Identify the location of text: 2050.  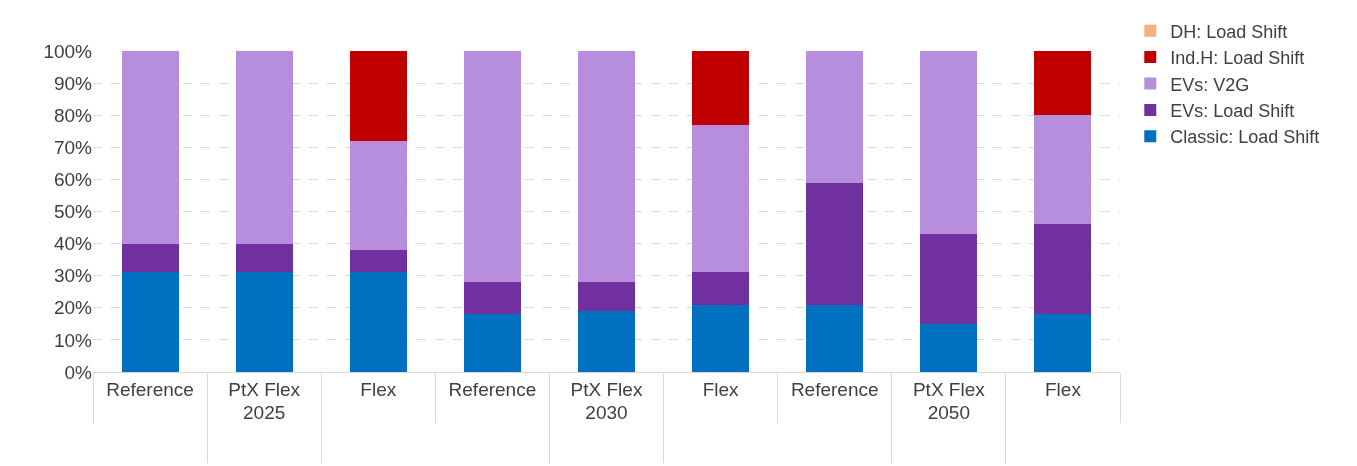
(948, 412).